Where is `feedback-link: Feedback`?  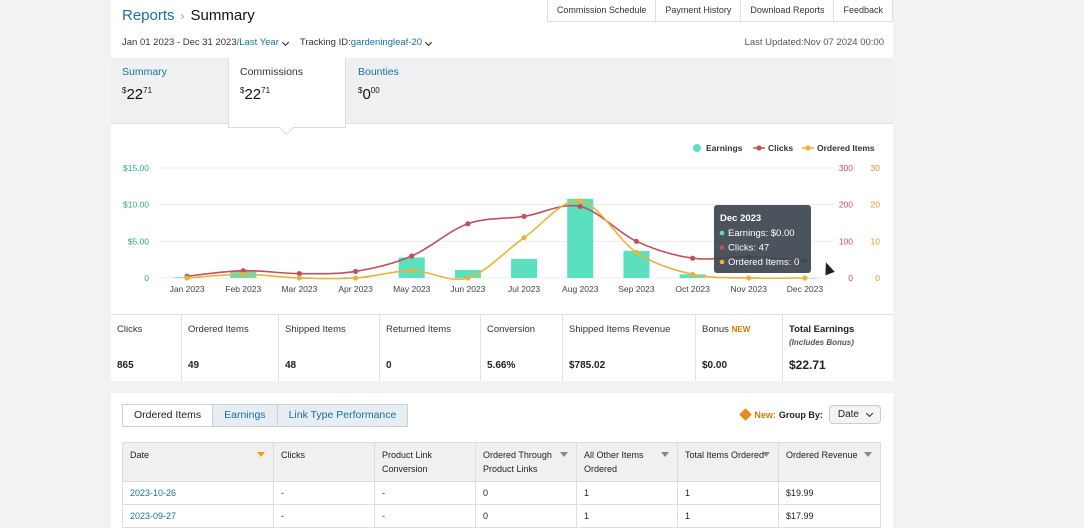 feedback-link: Feedback is located at coordinates (863, 11).